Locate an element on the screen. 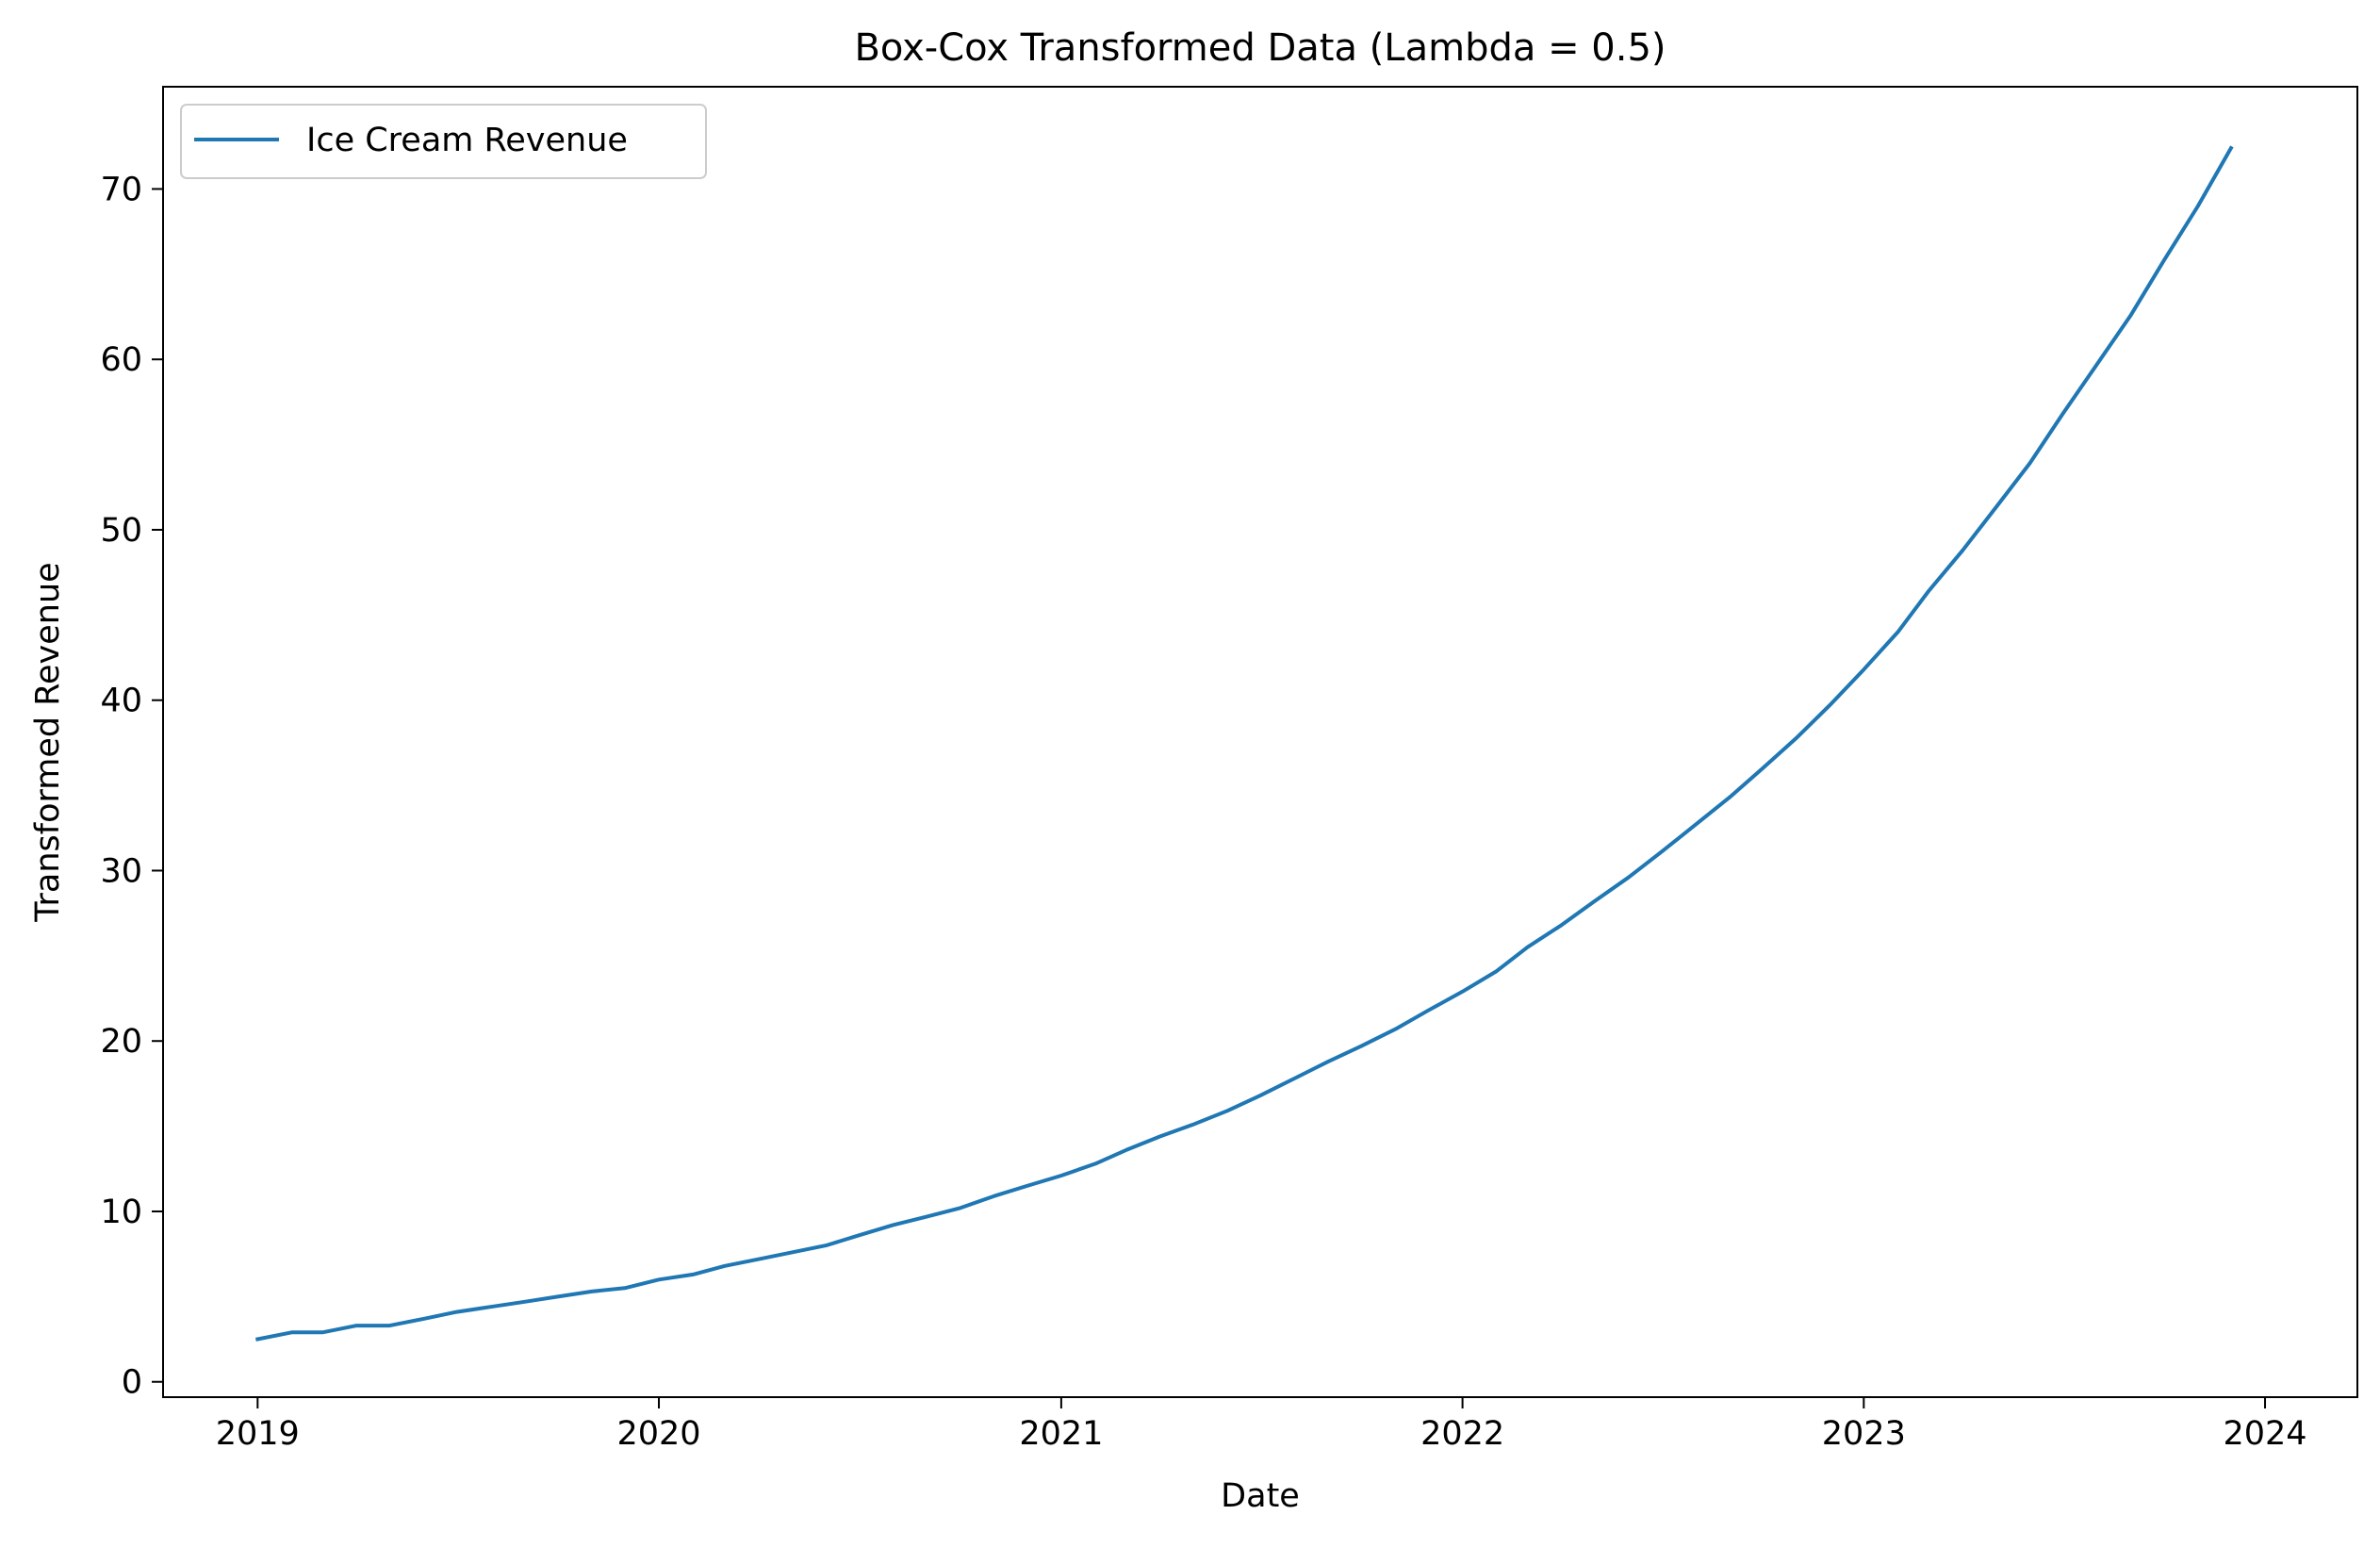 This screenshot has width=2380, height=1548. y-tick-label: 50 is located at coordinates (121, 531).